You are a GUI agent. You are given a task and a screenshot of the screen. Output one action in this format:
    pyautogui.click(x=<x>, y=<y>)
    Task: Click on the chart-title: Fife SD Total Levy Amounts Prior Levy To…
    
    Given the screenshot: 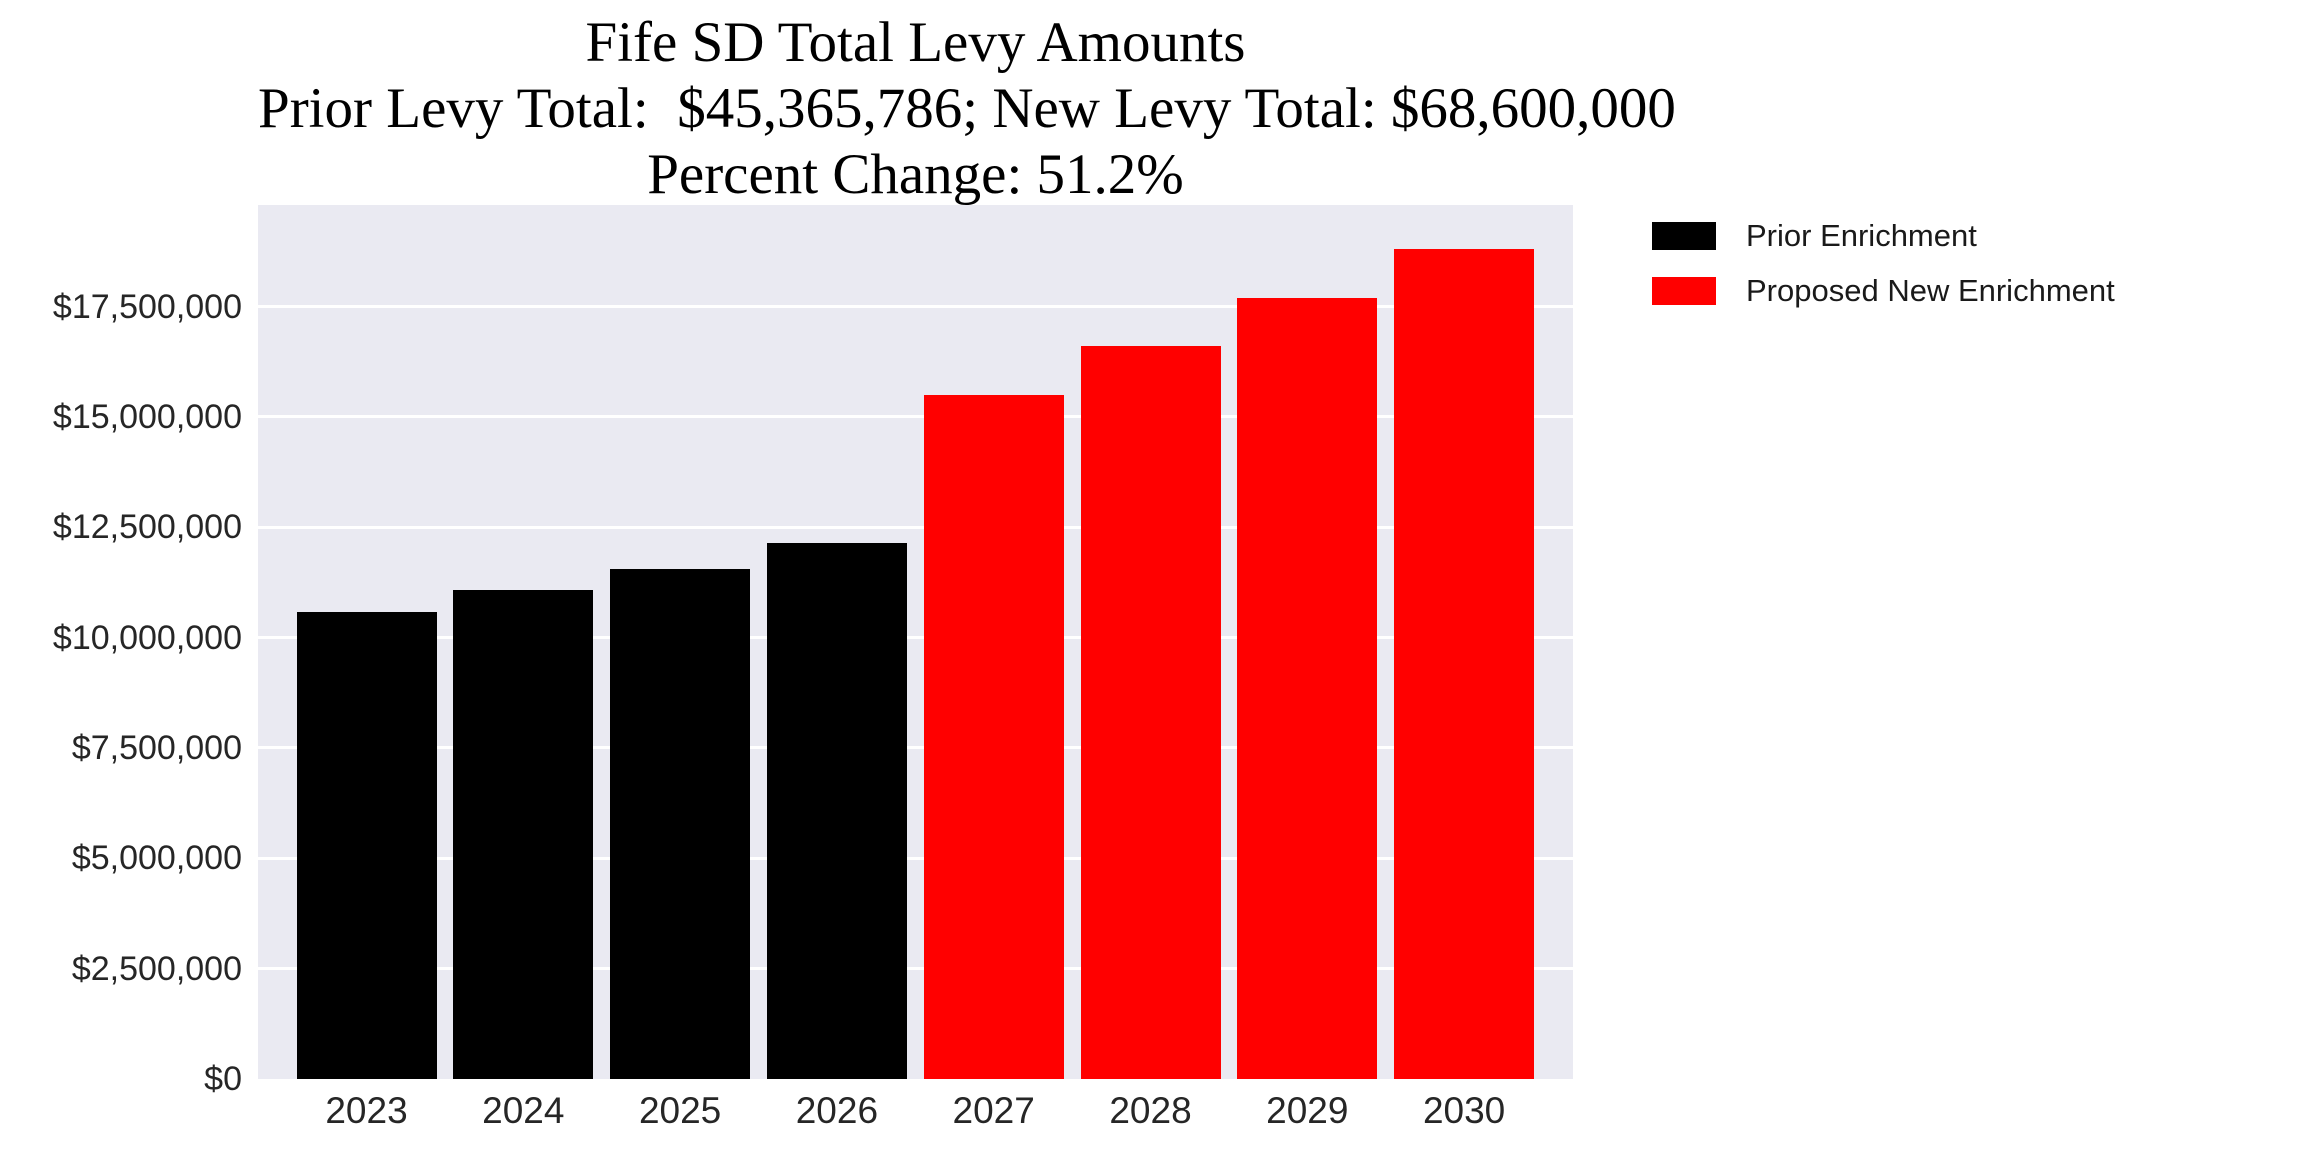 What is the action you would take?
    pyautogui.click(x=967, y=109)
    